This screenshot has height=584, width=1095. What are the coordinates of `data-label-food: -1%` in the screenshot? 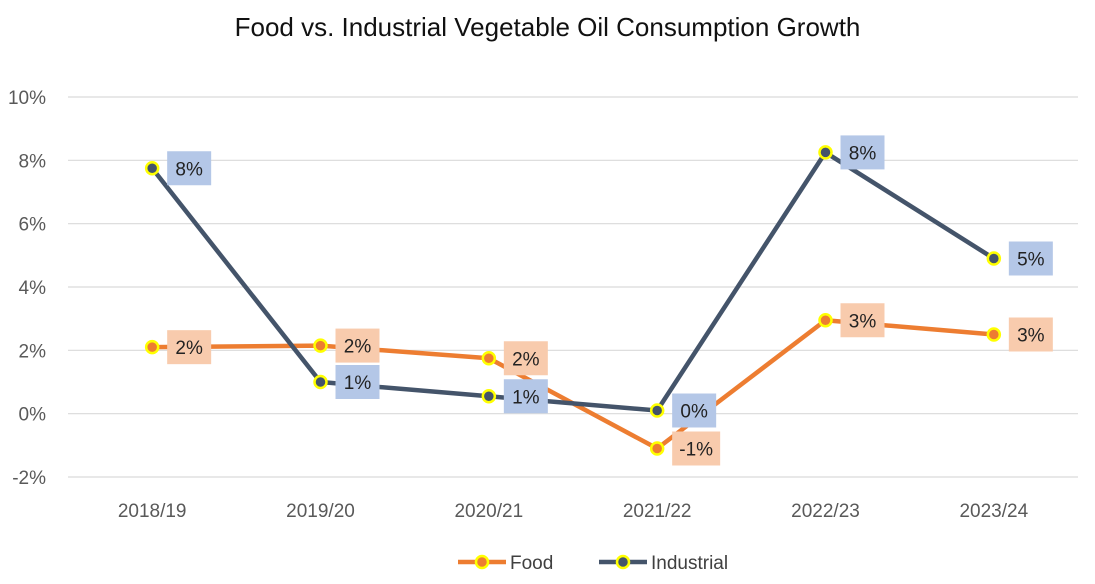 It's located at (696, 448).